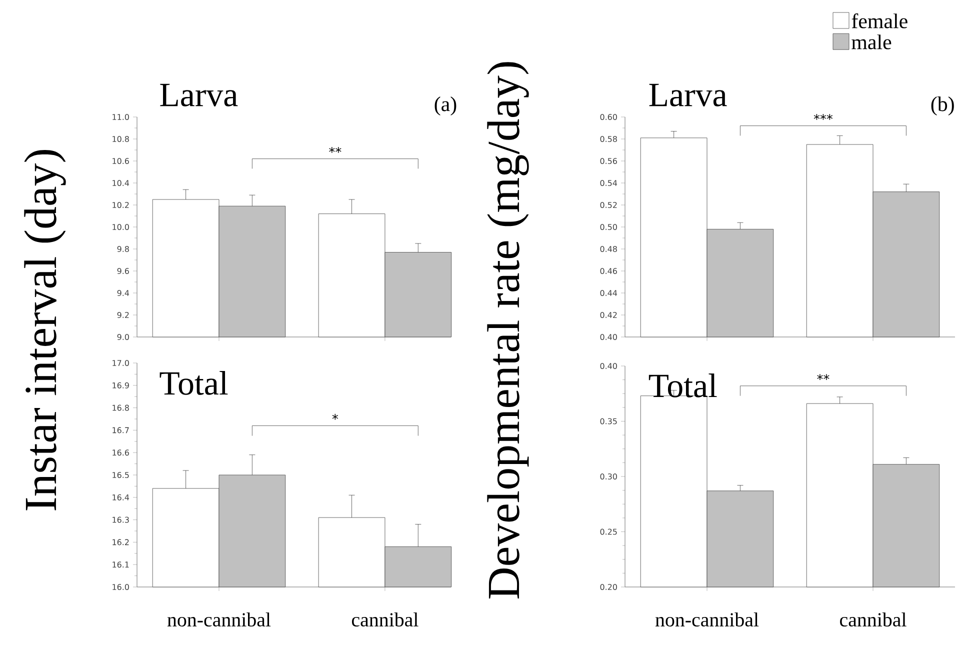 Image resolution: width=961 pixels, height=665 pixels. Describe the element at coordinates (45, 330) in the screenshot. I see `y-axis-title: Instar interval (day)` at that location.